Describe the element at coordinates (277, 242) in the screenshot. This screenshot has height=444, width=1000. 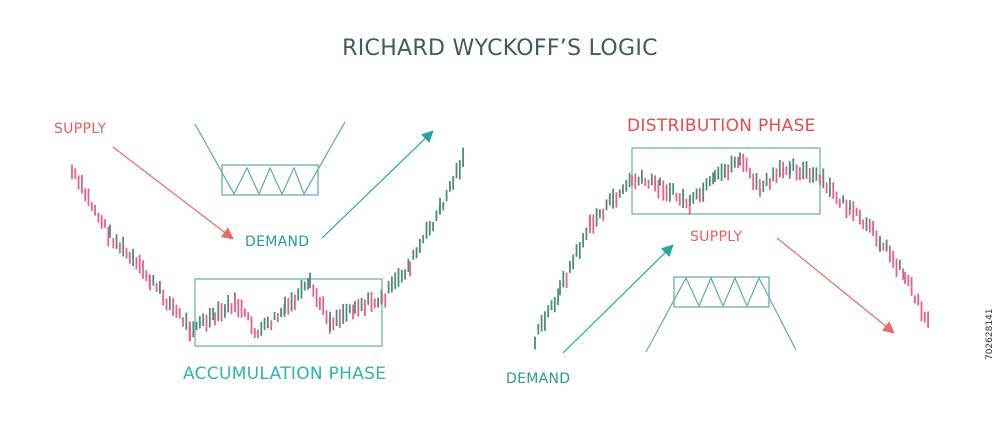
I see `demand-label-left: DEMAND` at that location.